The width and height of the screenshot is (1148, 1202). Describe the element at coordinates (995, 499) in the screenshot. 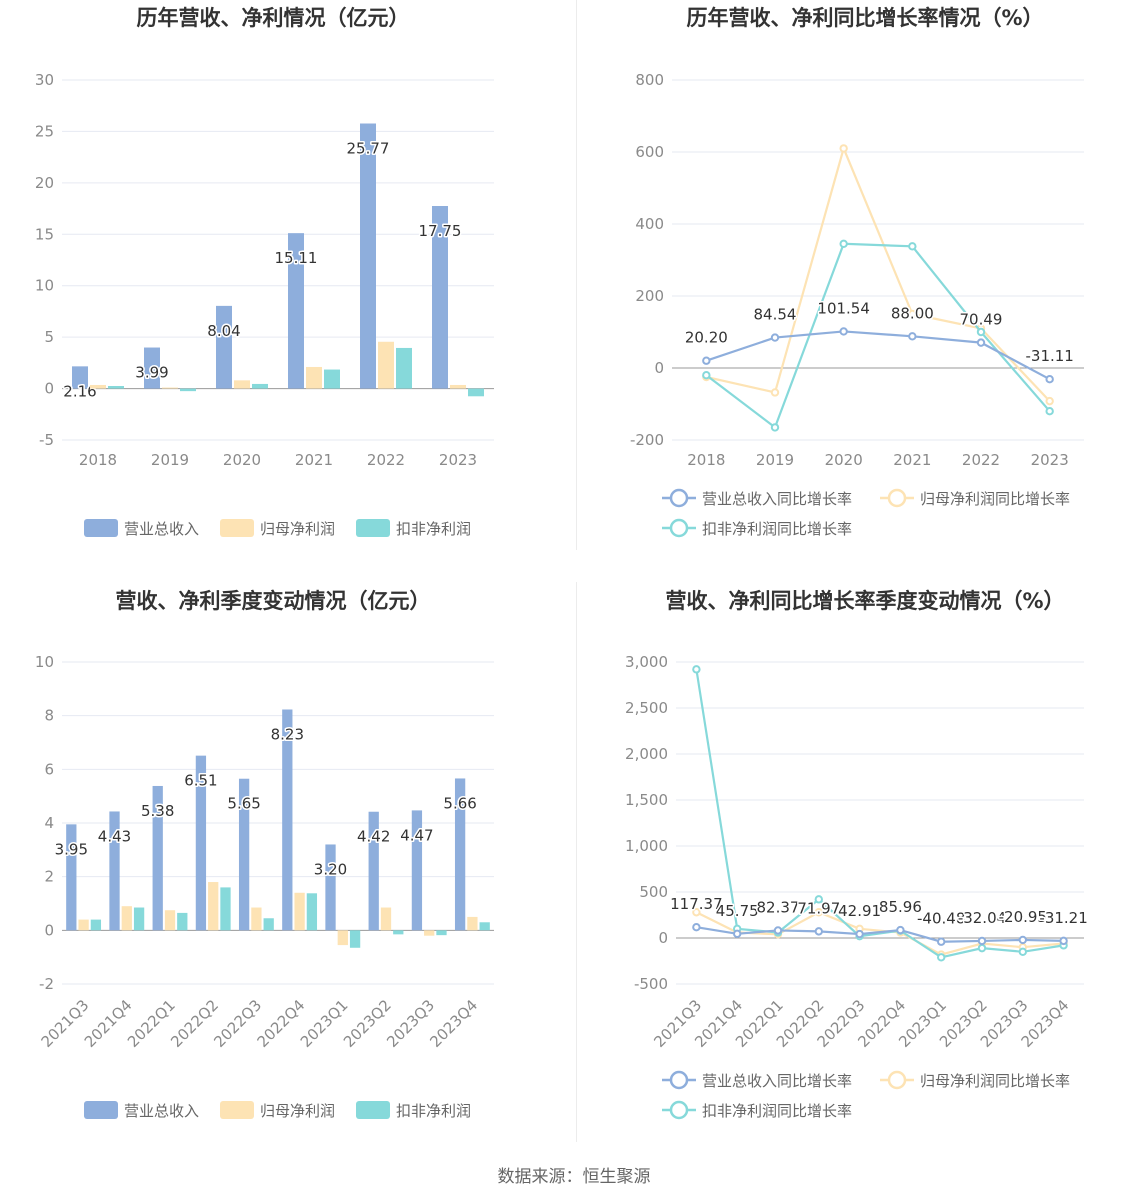

I see `legend-label-profit: 归母净利润同比增长率` at that location.